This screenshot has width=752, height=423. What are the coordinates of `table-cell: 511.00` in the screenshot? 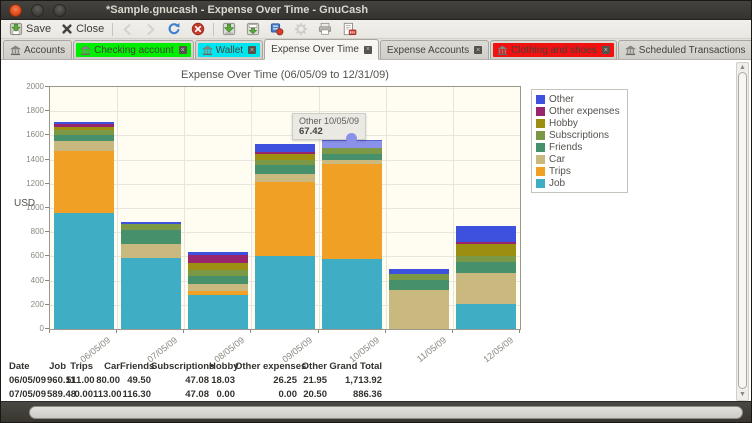 It's located at (80, 380).